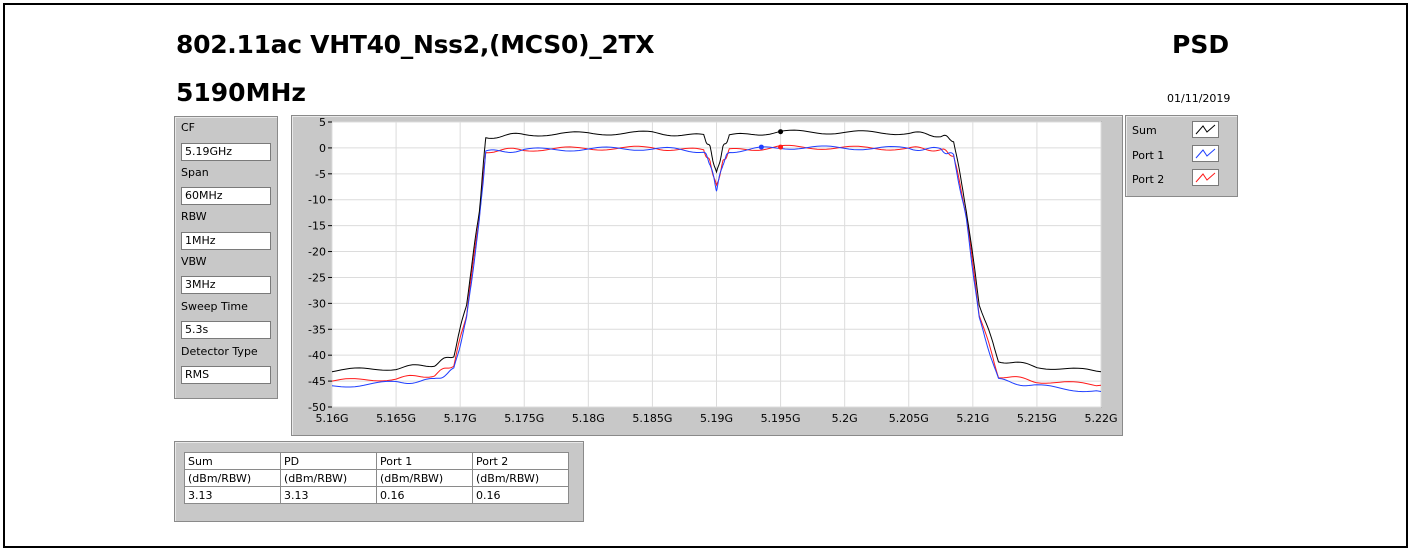 The image size is (1415, 554). Describe the element at coordinates (241, 92) in the screenshot. I see `frequency-subtitle: 5190MHz` at that location.